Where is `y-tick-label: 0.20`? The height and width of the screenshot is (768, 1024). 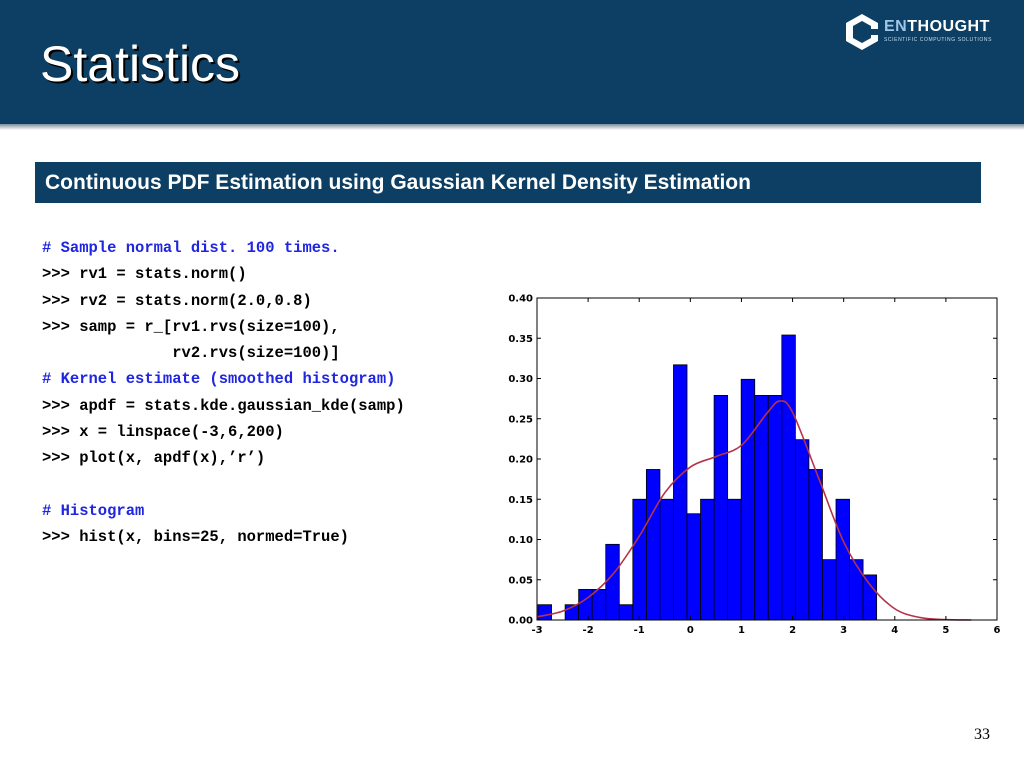
y-tick-label: 0.20 is located at coordinates (520, 460).